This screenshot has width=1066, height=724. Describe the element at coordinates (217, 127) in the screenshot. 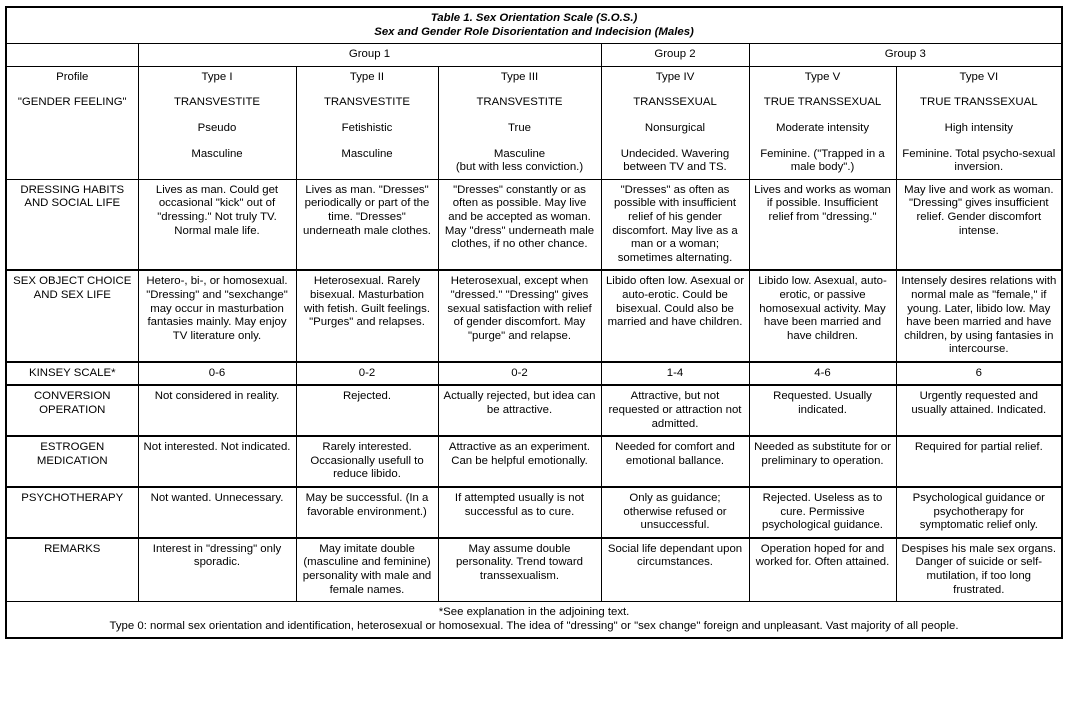

I see `profile-qualifier: Pseudo` at that location.